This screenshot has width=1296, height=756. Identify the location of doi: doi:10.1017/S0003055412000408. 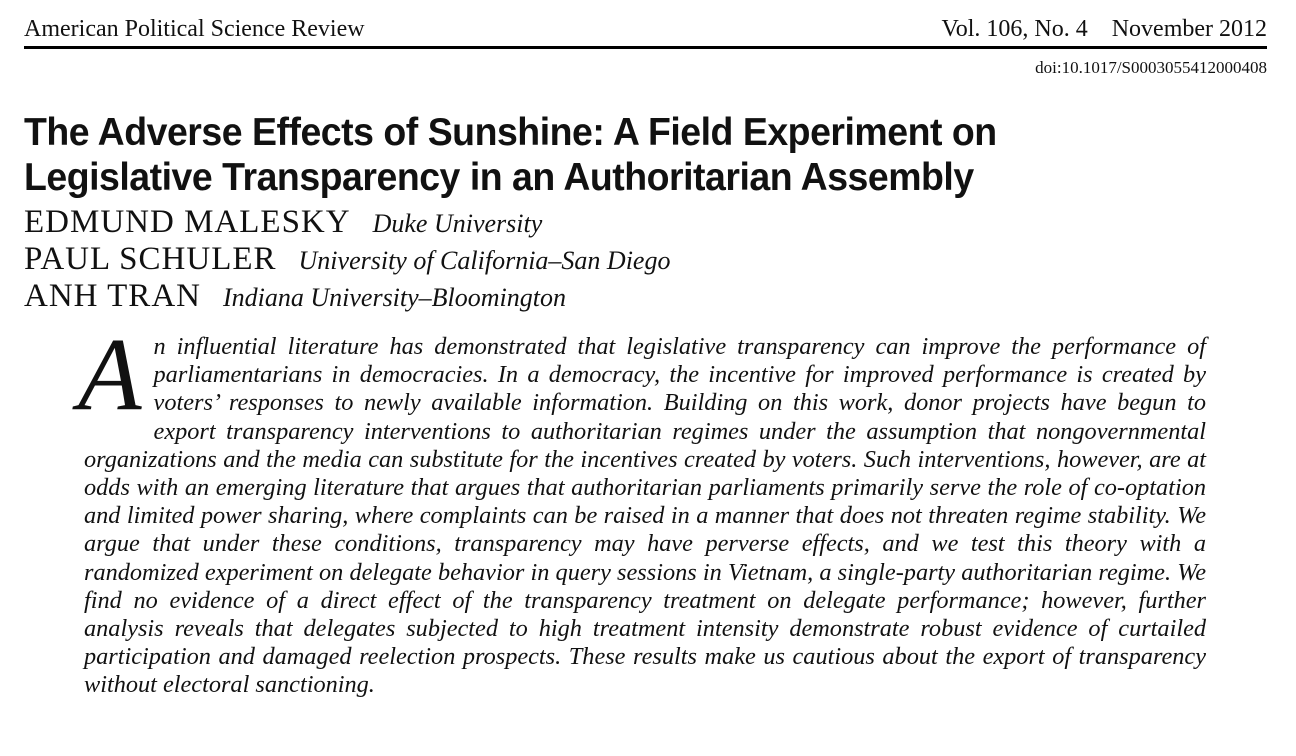
(1151, 67).